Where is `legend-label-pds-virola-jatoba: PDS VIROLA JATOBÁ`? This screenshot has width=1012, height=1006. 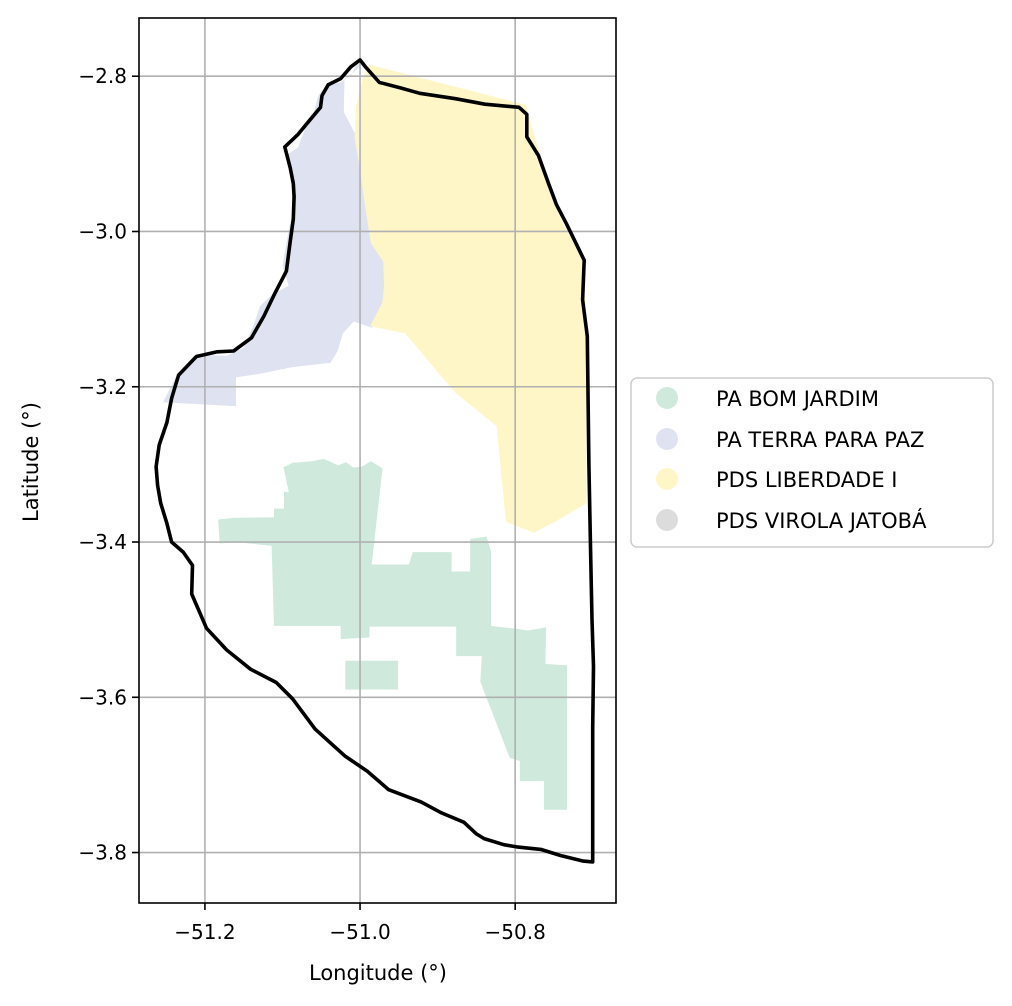 legend-label-pds-virola-jatoba: PDS VIROLA JATOBÁ is located at coordinates (821, 520).